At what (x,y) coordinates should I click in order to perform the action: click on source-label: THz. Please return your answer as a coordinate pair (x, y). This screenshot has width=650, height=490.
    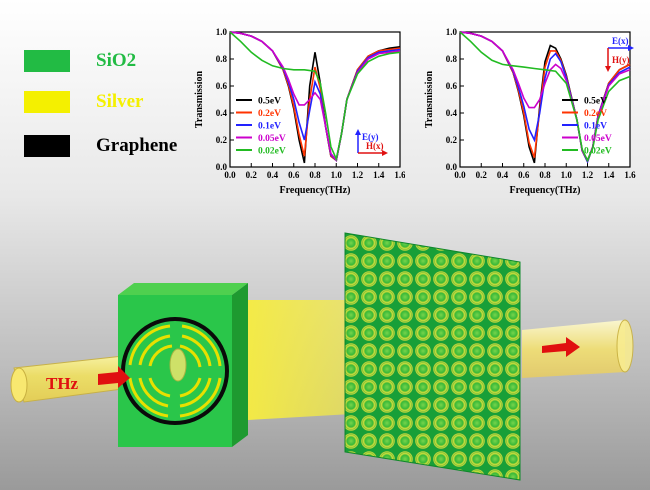
    Looking at the image, I should click on (62, 383).